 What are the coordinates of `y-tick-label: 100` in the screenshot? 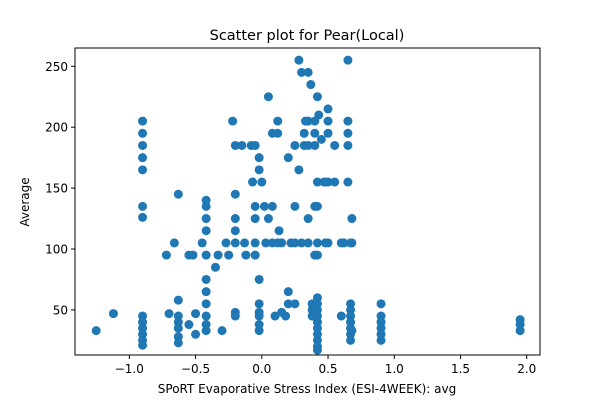 It's located at (56, 250).